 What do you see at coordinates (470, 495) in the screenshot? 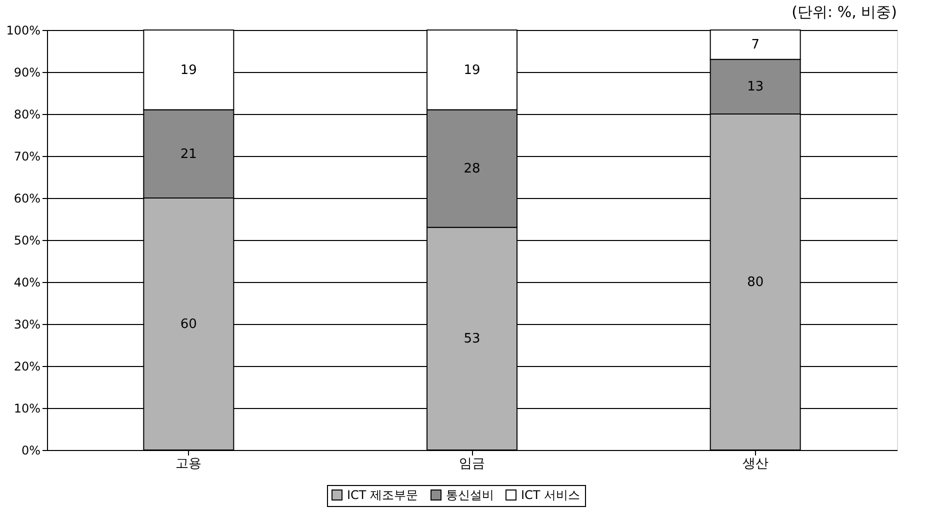
I see `legend-label: 통신설비` at bounding box center [470, 495].